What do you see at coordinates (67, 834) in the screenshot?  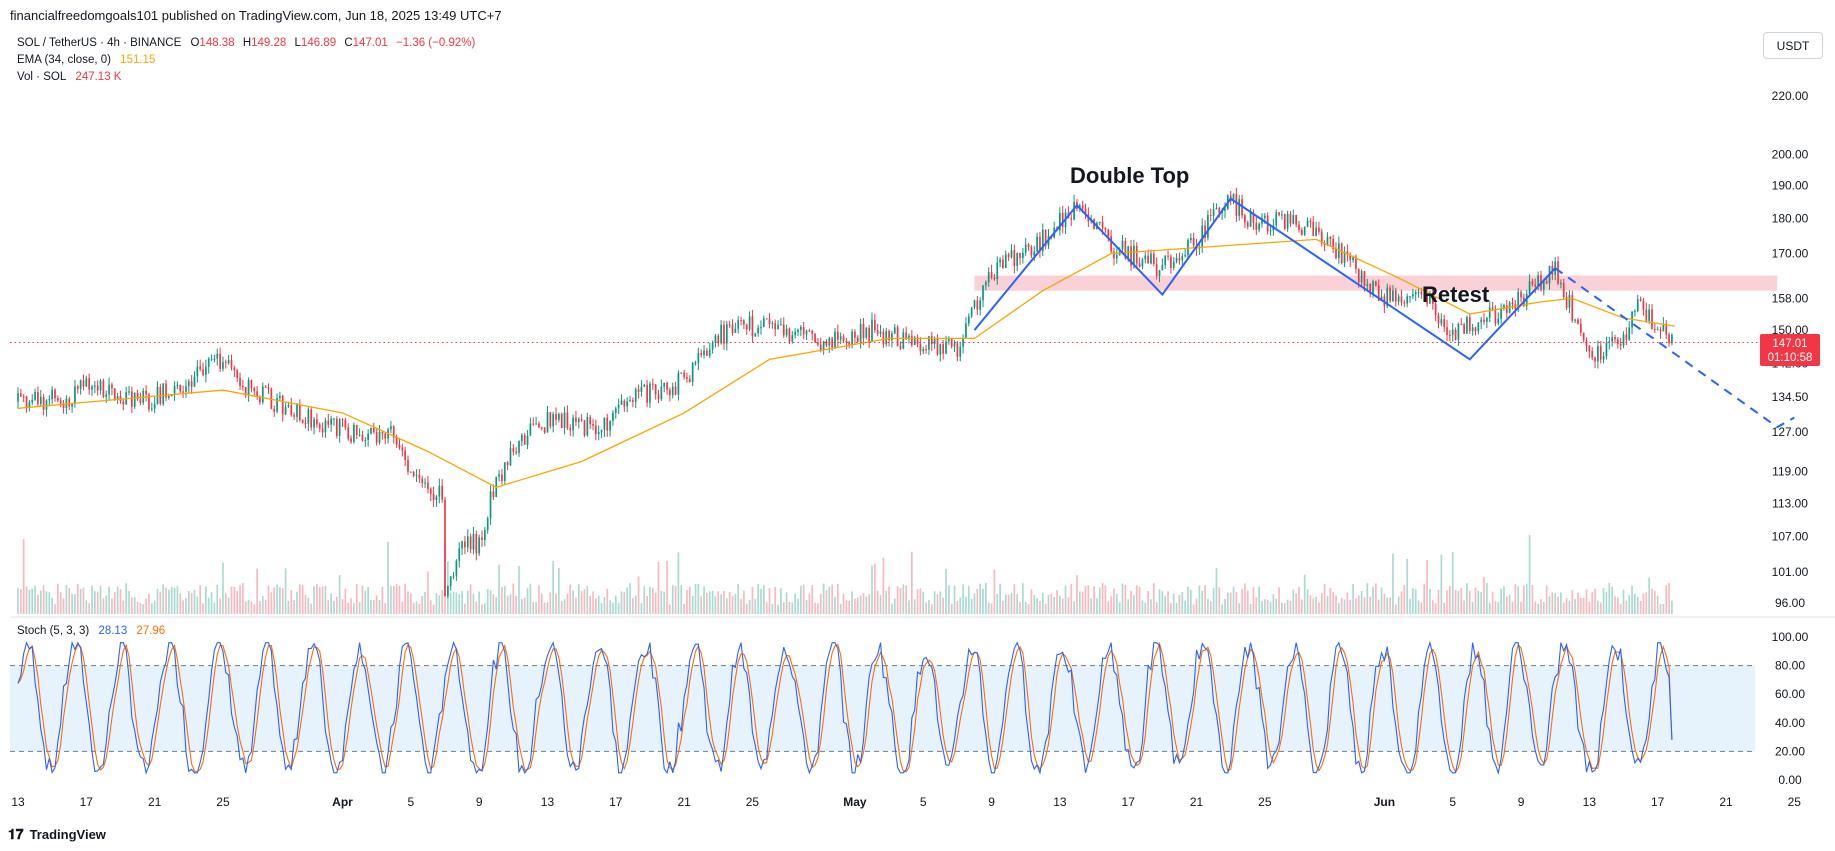 I see `tradingview-logo-text: TradingView` at bounding box center [67, 834].